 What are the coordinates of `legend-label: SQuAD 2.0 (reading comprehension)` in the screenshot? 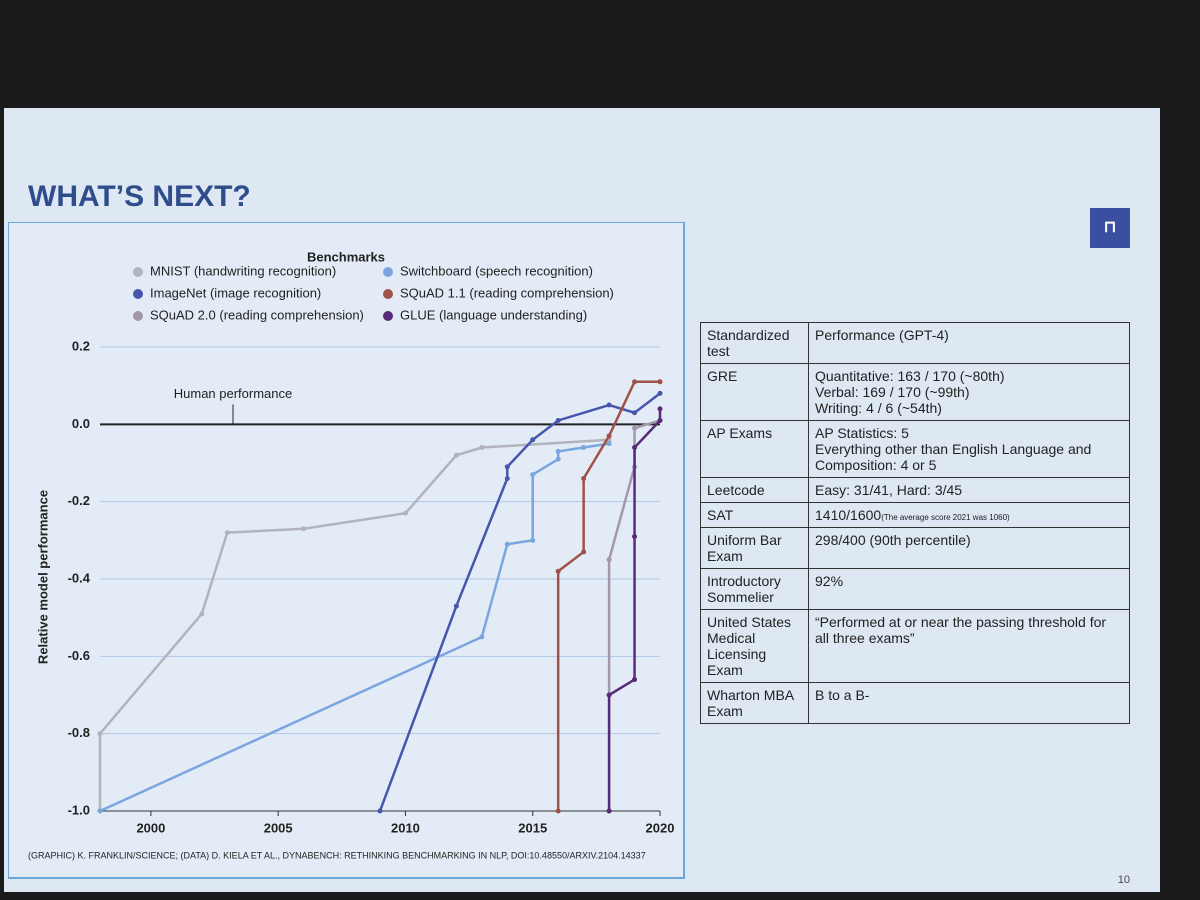 It's located at (257, 314).